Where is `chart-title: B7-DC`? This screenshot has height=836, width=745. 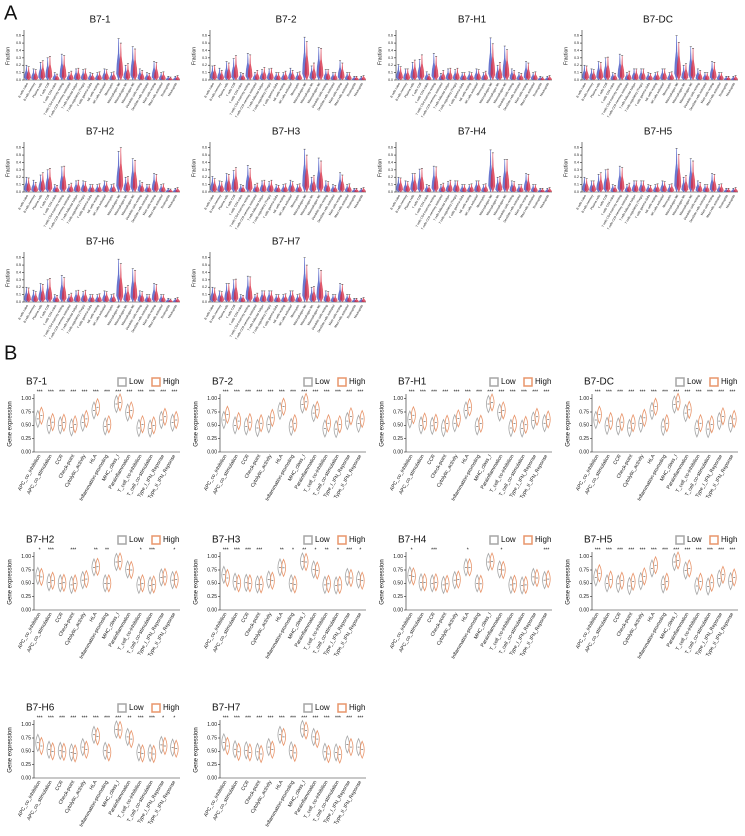 chart-title: B7-DC is located at coordinates (658, 20).